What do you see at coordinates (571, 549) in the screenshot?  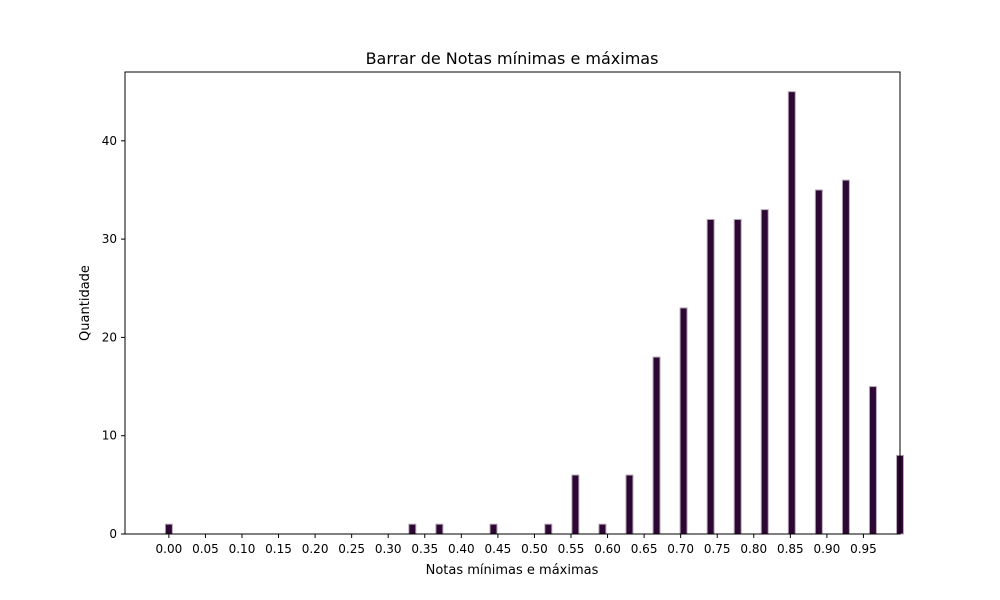 I see `x-tick-label: 0.55` at bounding box center [571, 549].